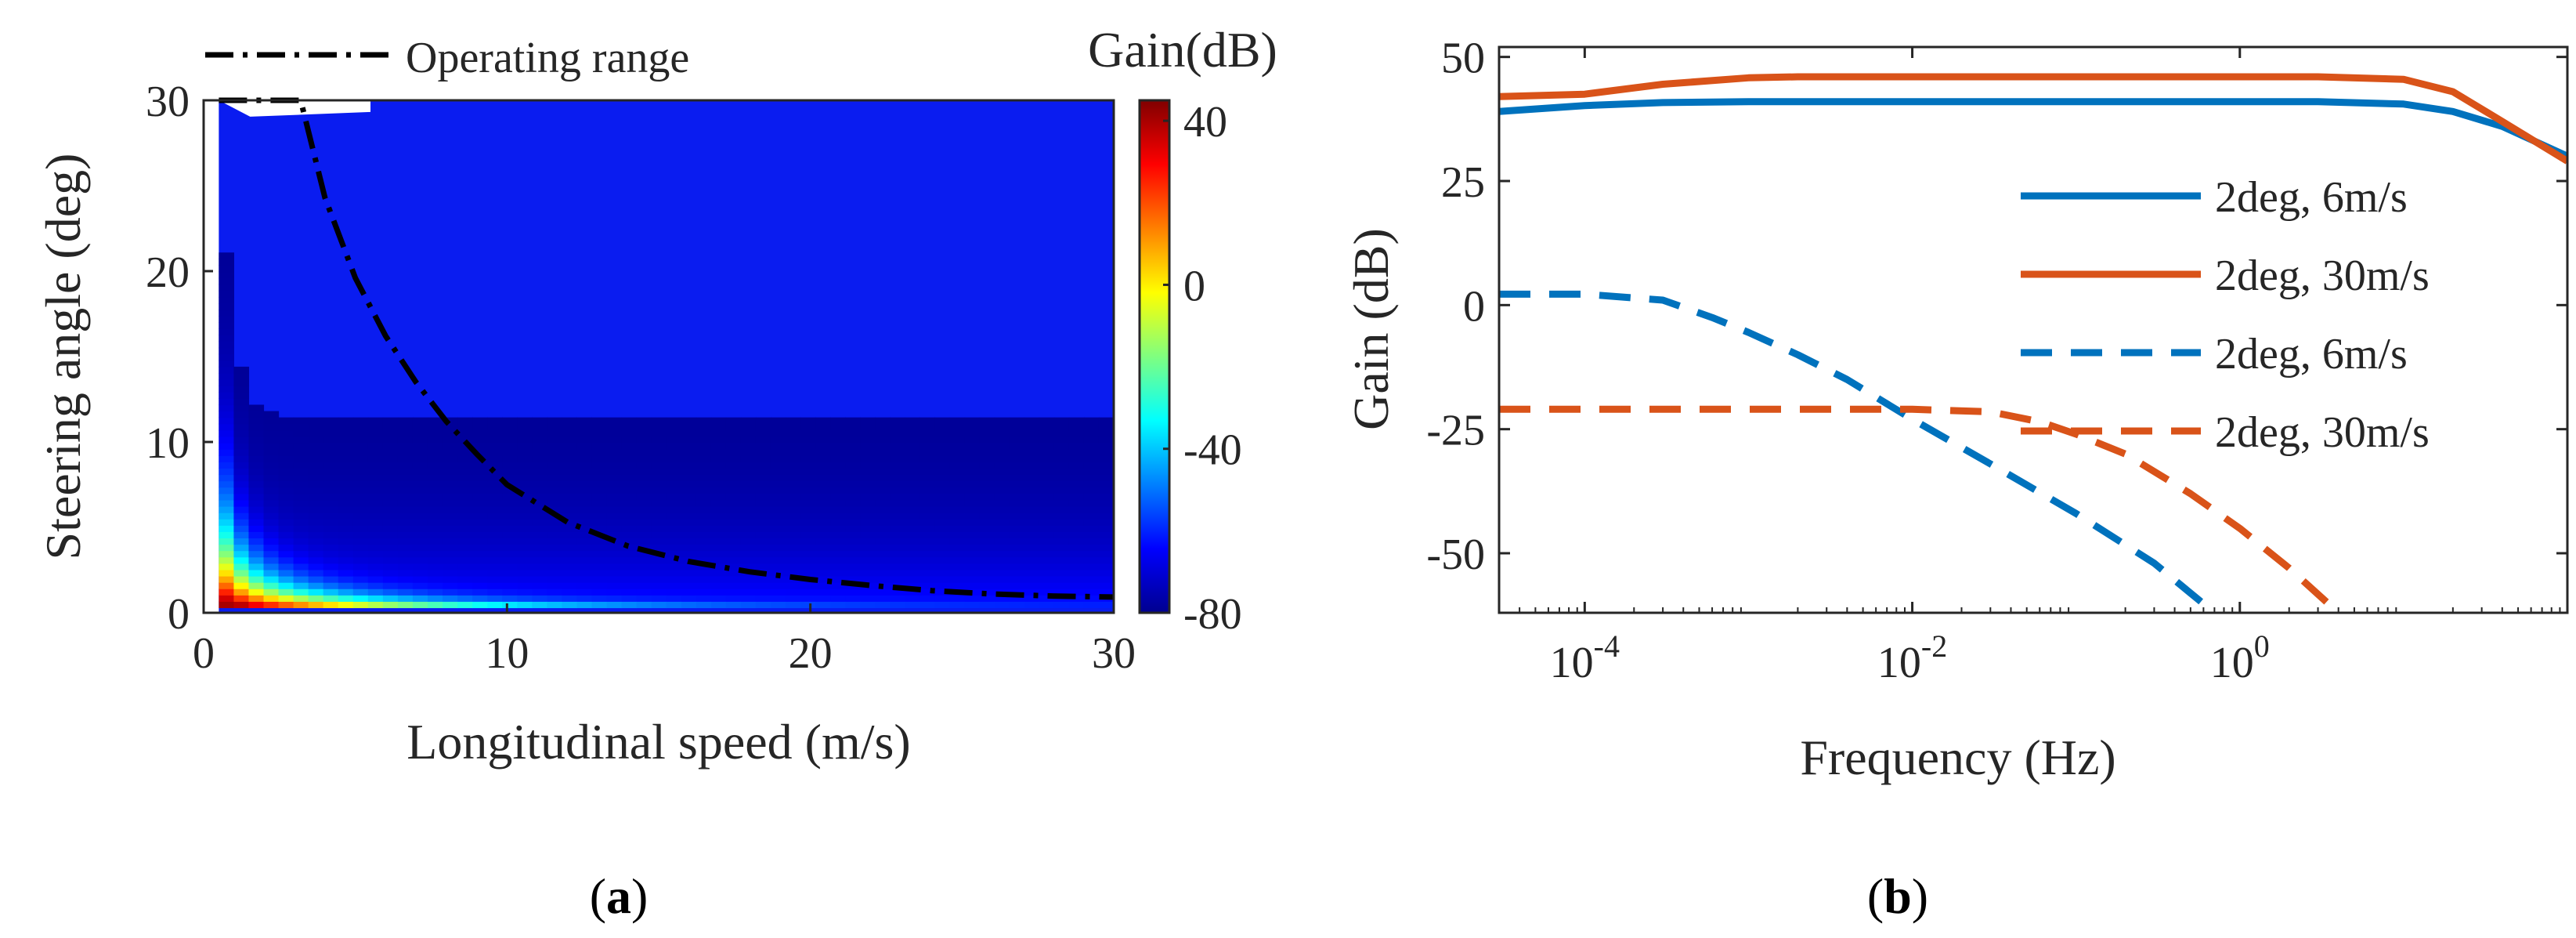 The width and height of the screenshot is (2576, 938). What do you see at coordinates (168, 443) in the screenshot?
I see `panel-a-ytick-label: 10` at bounding box center [168, 443].